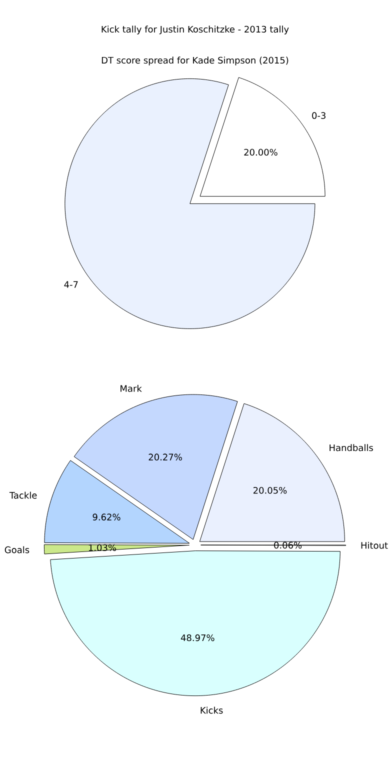  I want to click on chart-title: Kick tally for Justin Koschitzke - 2013 tally, so click(195, 30).